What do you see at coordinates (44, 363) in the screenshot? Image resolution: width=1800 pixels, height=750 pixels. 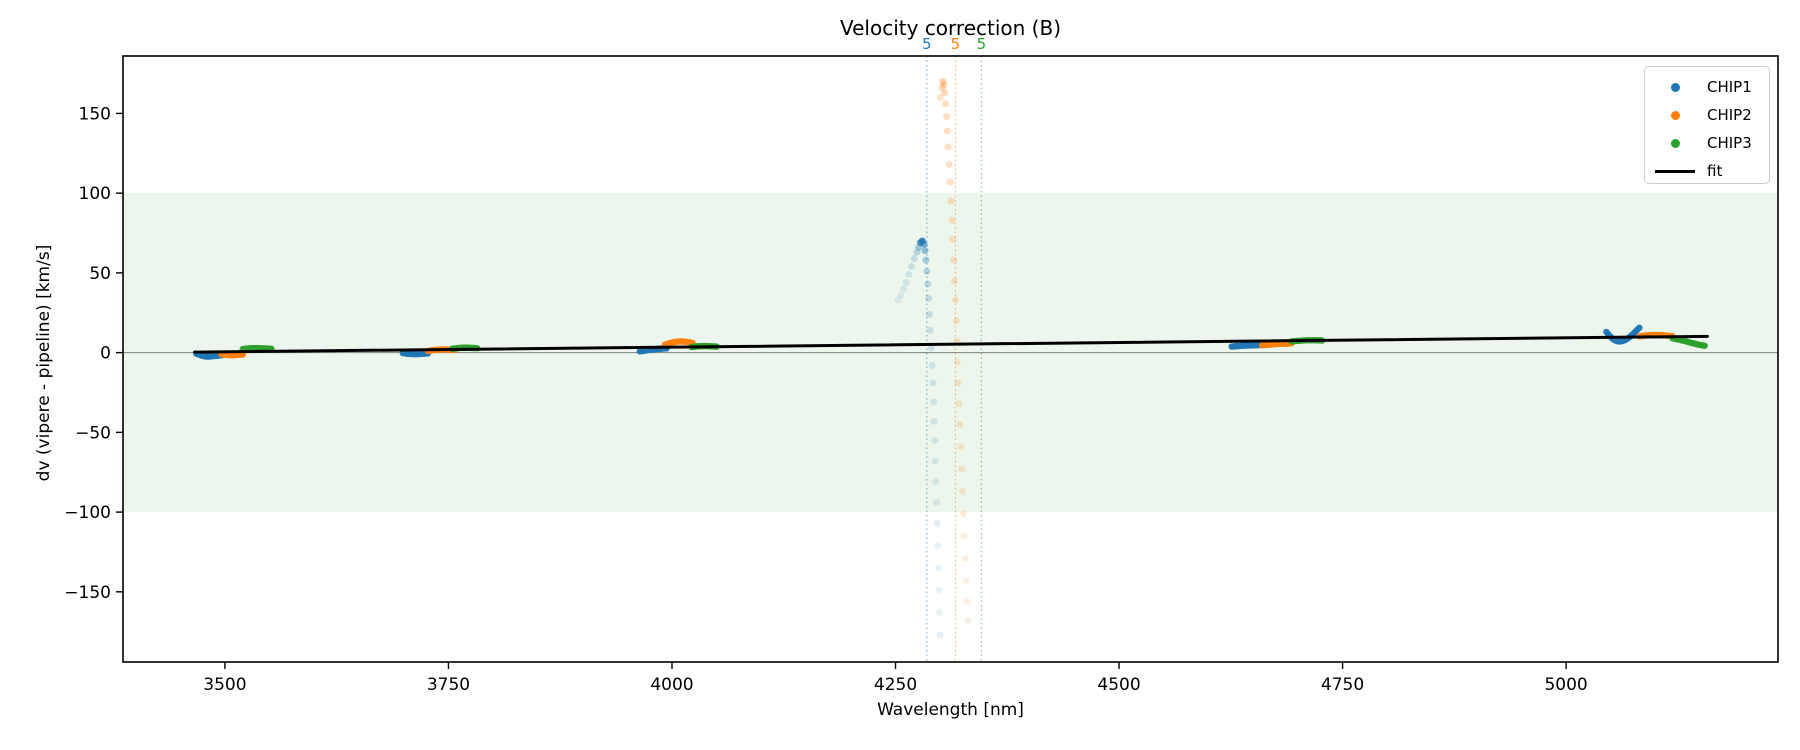 I see `y-axis-label: dv (vipere - pipeline) [km/s]` at bounding box center [44, 363].